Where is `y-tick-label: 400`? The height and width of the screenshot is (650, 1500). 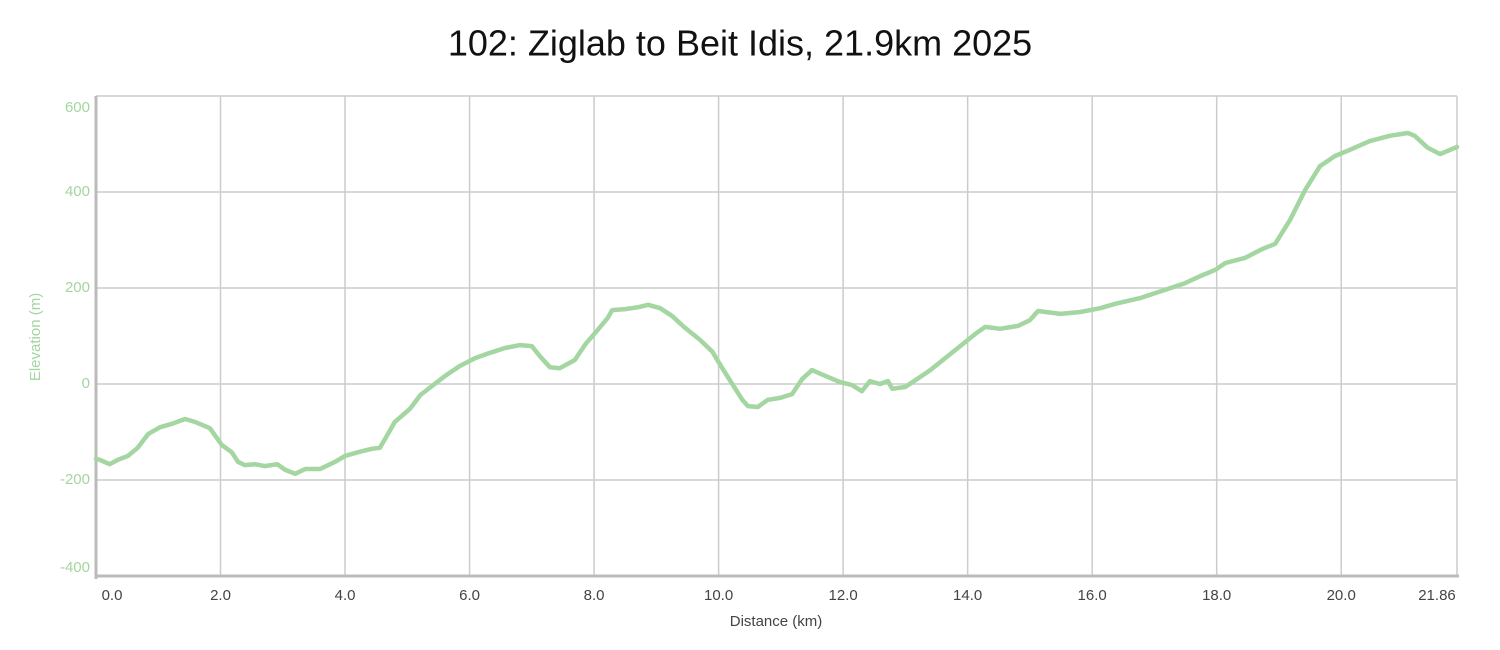 y-tick-label: 400 is located at coordinates (77, 191).